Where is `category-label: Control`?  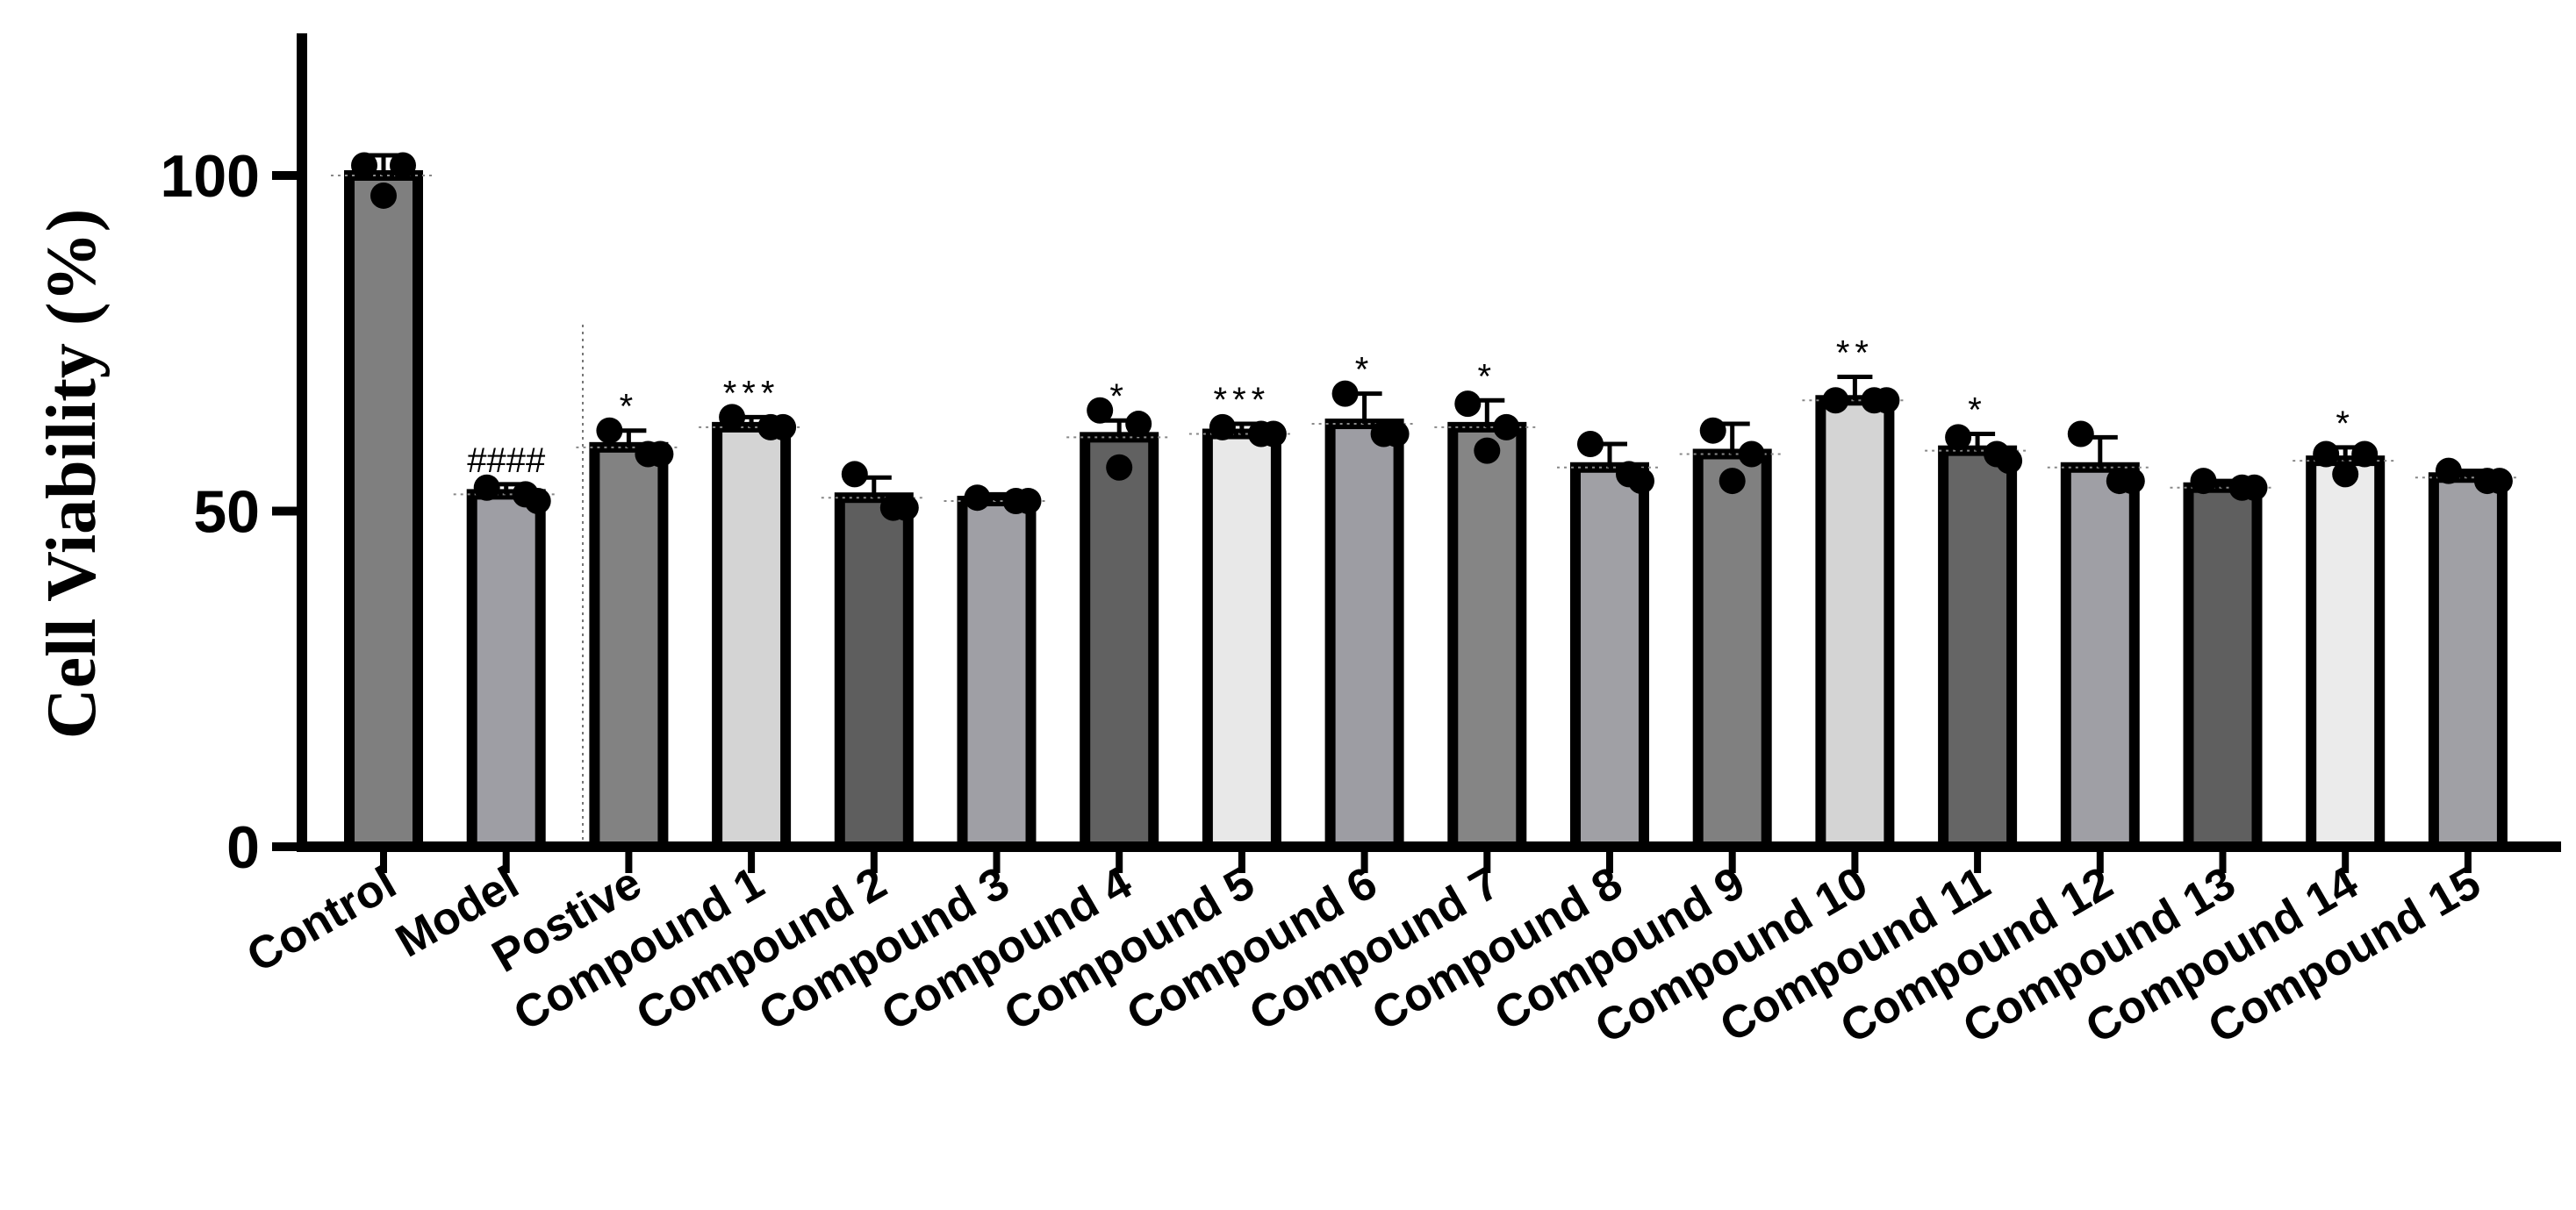 category-label: Control is located at coordinates (322, 920).